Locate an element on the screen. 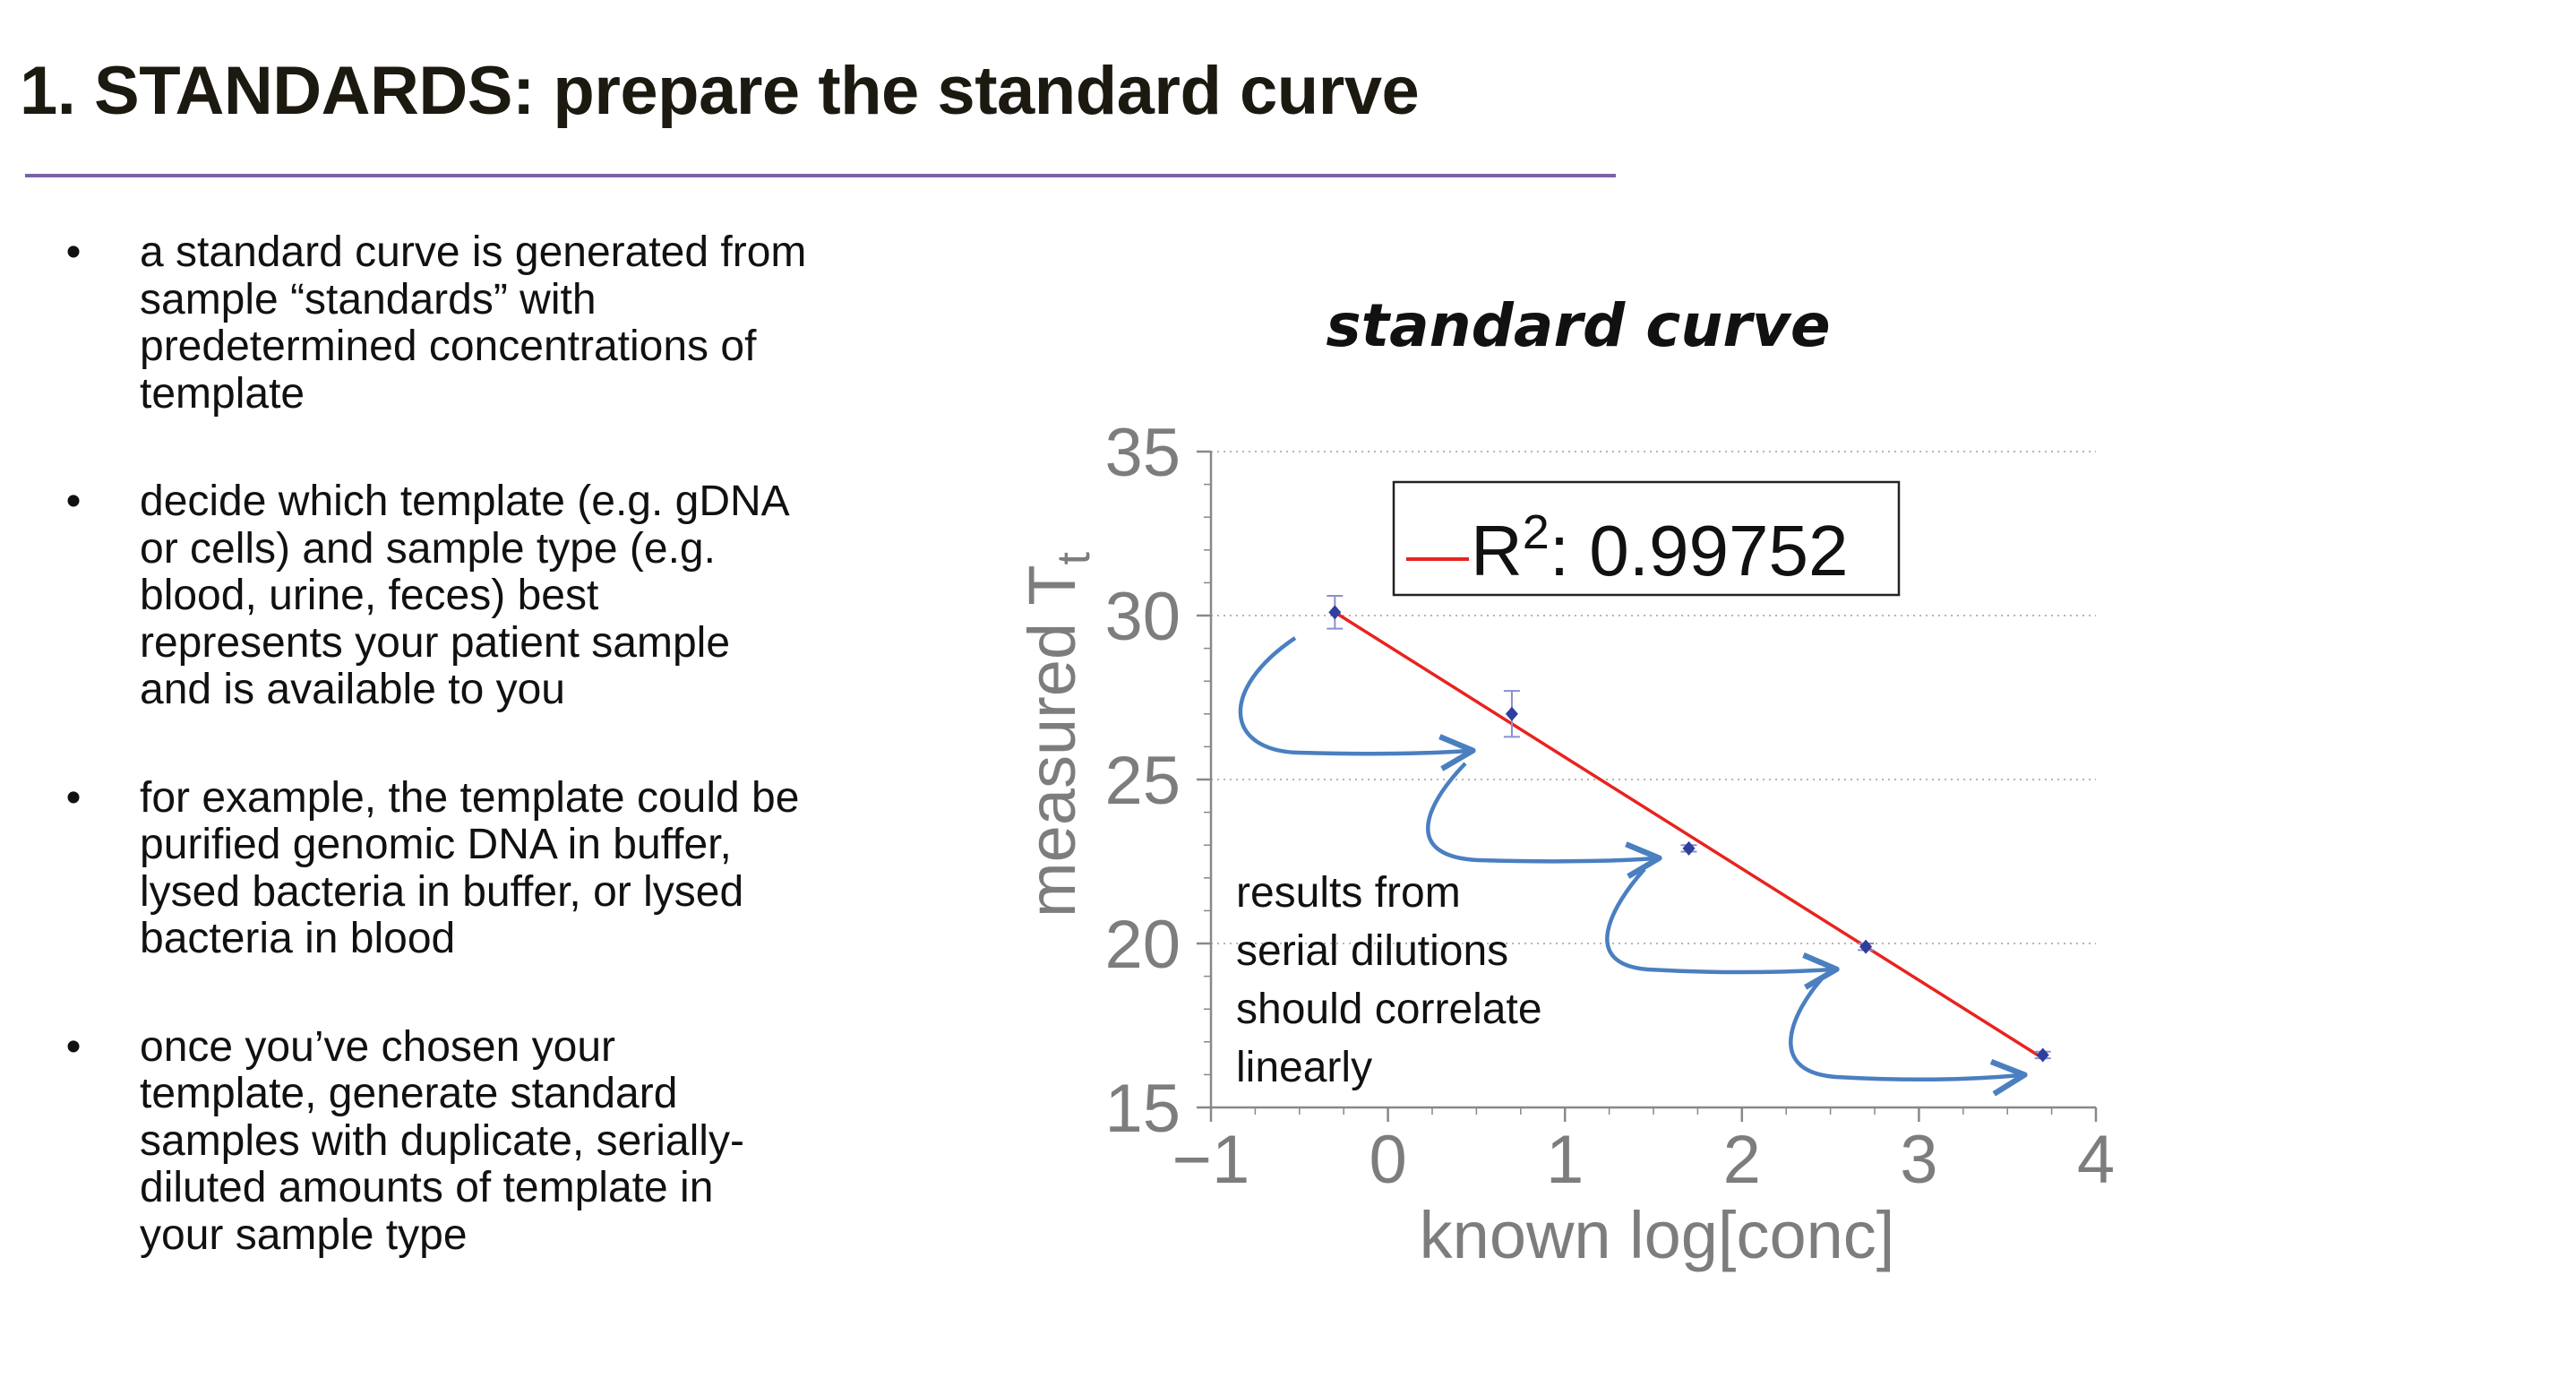 The width and height of the screenshot is (2576, 1387). x-tick-label: 1 is located at coordinates (1565, 1160).